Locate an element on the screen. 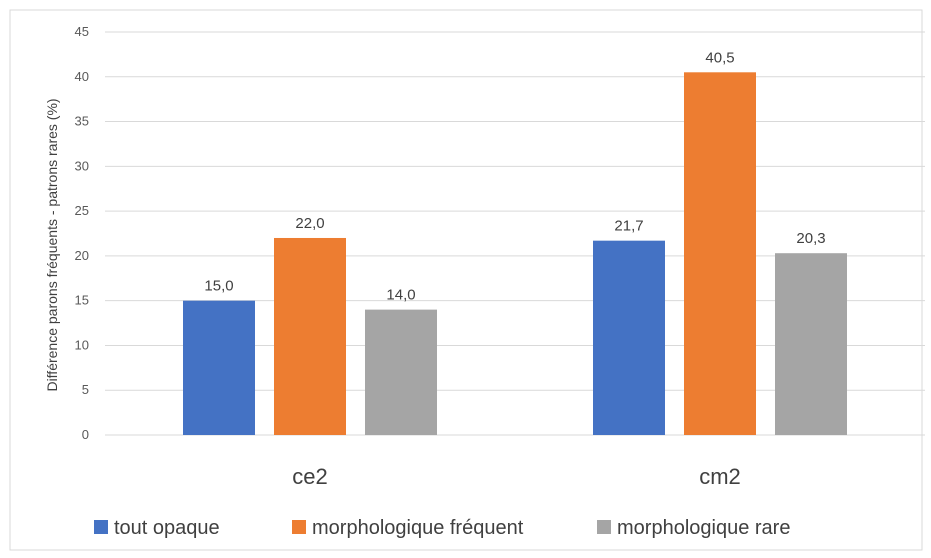 The width and height of the screenshot is (931, 558). y-tick-labels: 0 5 10 15 20 25 30 35 40 45 is located at coordinates (82, 233).